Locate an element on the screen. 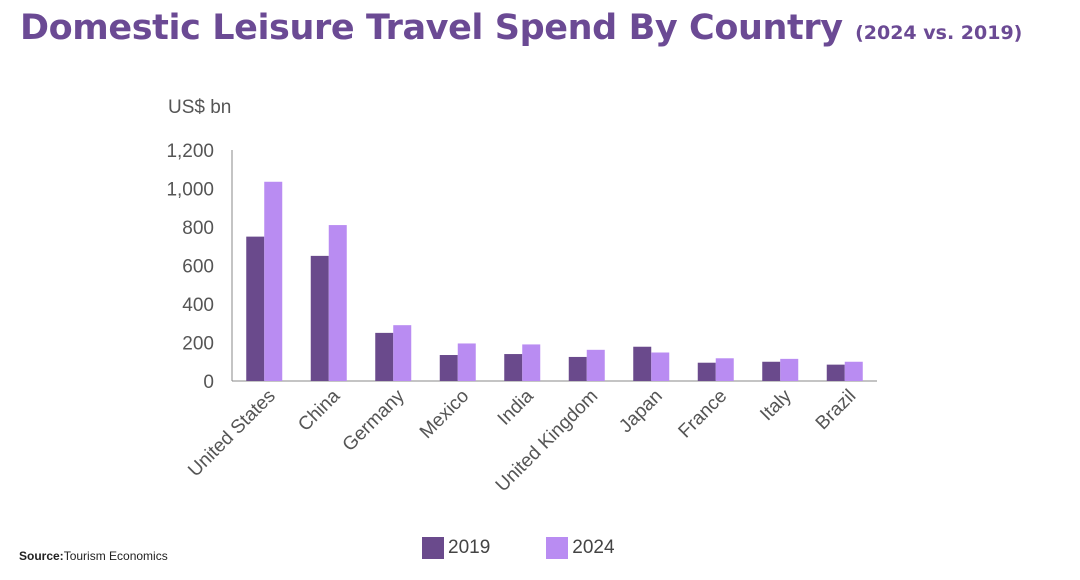  x-tick-label: Japan is located at coordinates (640, 411).